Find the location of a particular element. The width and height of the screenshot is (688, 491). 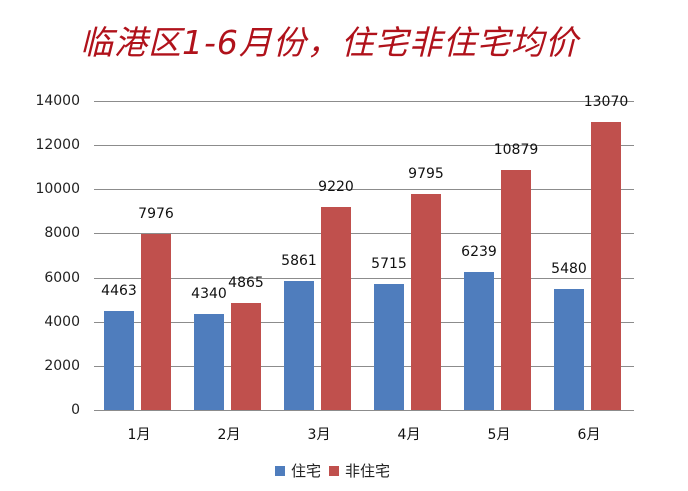

data-label: 5480 is located at coordinates (569, 269).